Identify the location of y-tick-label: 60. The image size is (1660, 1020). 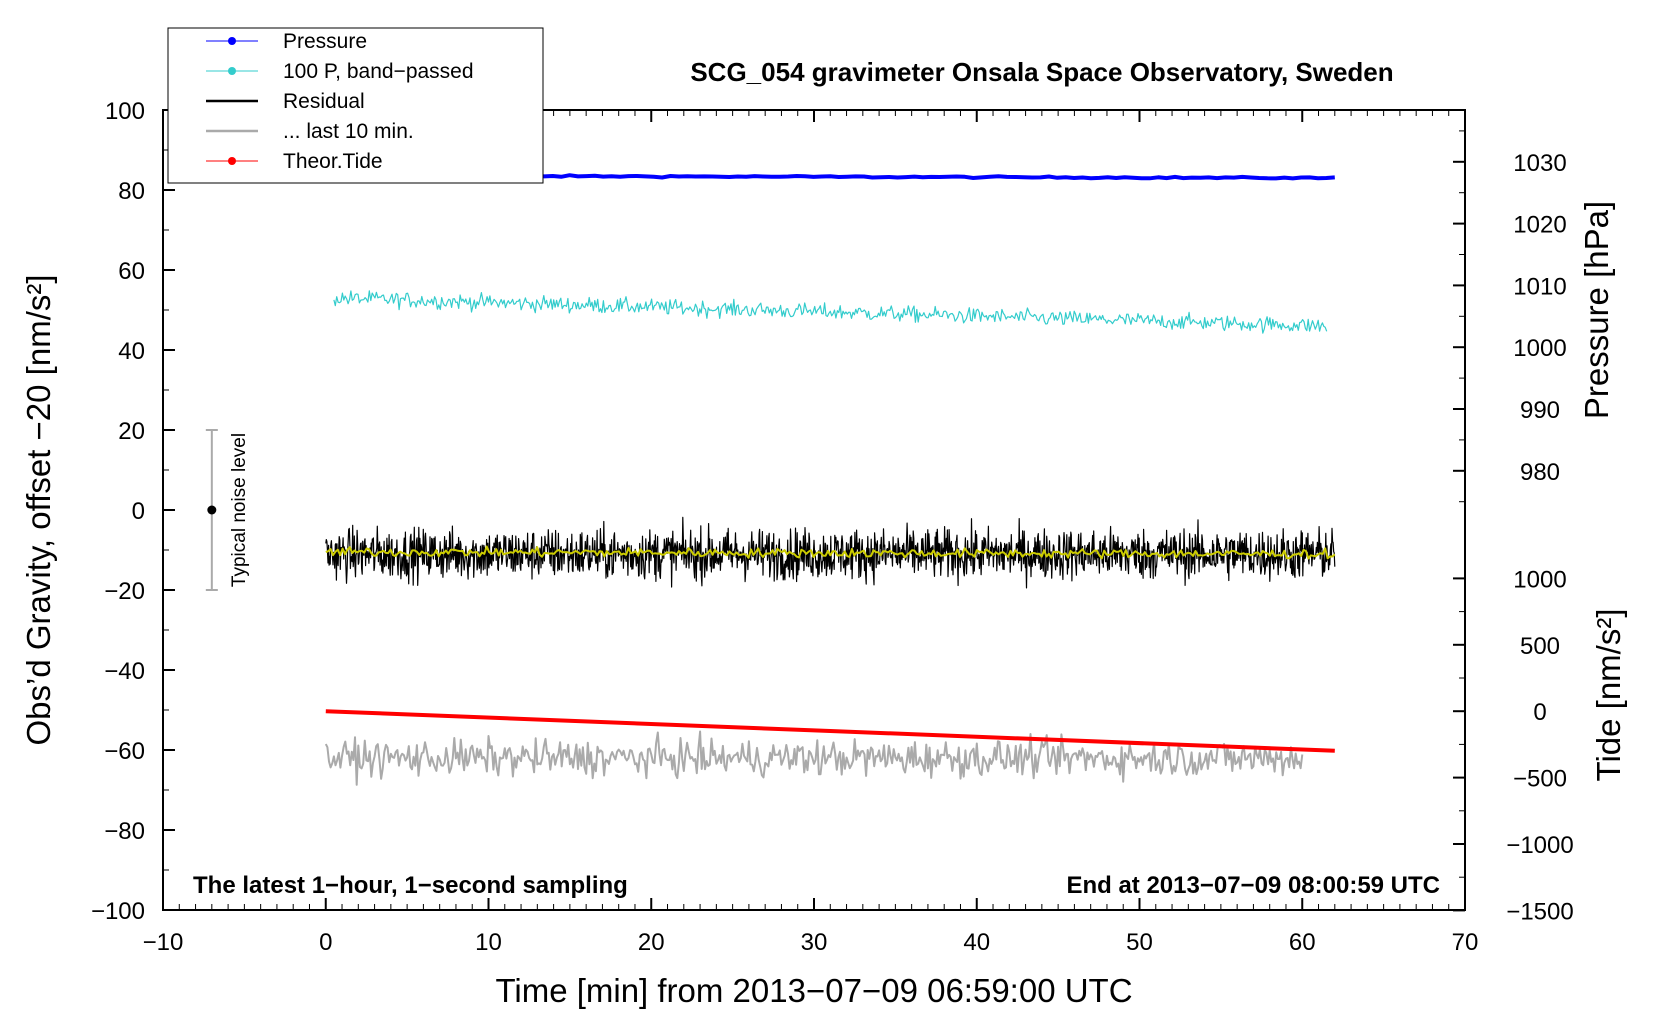
(131, 271).